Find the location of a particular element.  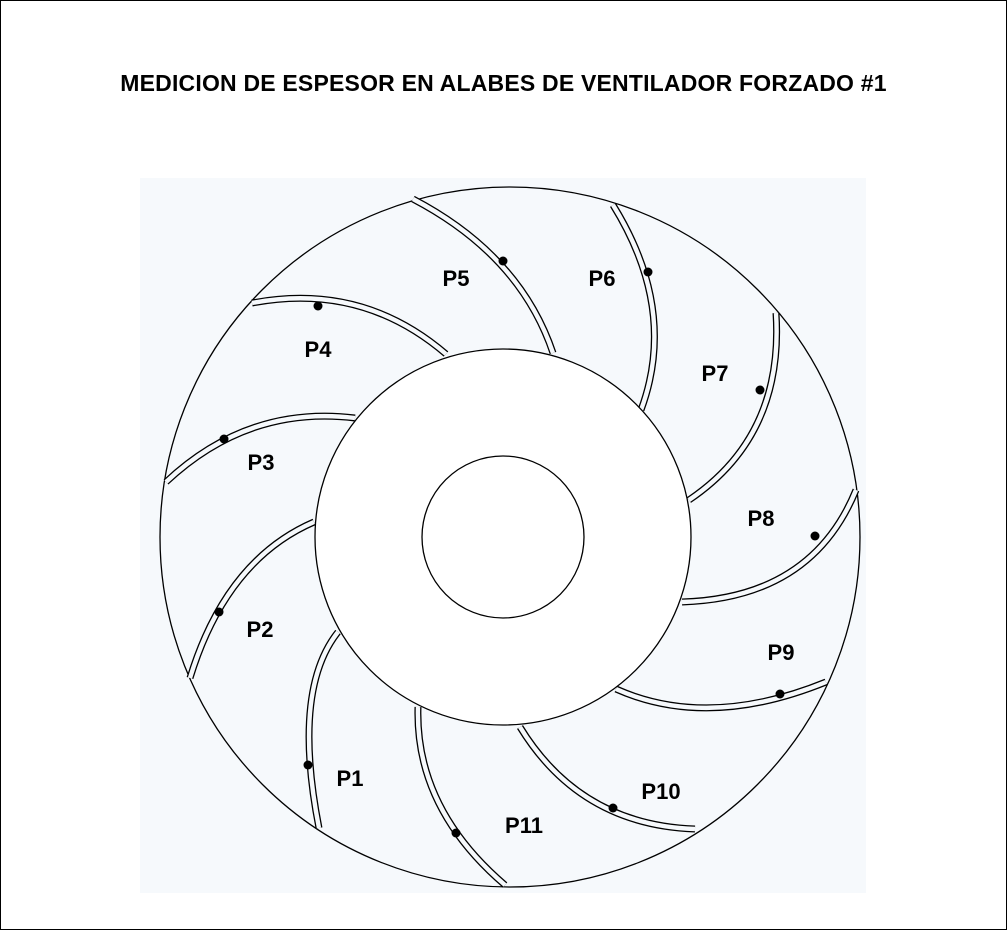

measurement-point-p5 is located at coordinates (503, 261).